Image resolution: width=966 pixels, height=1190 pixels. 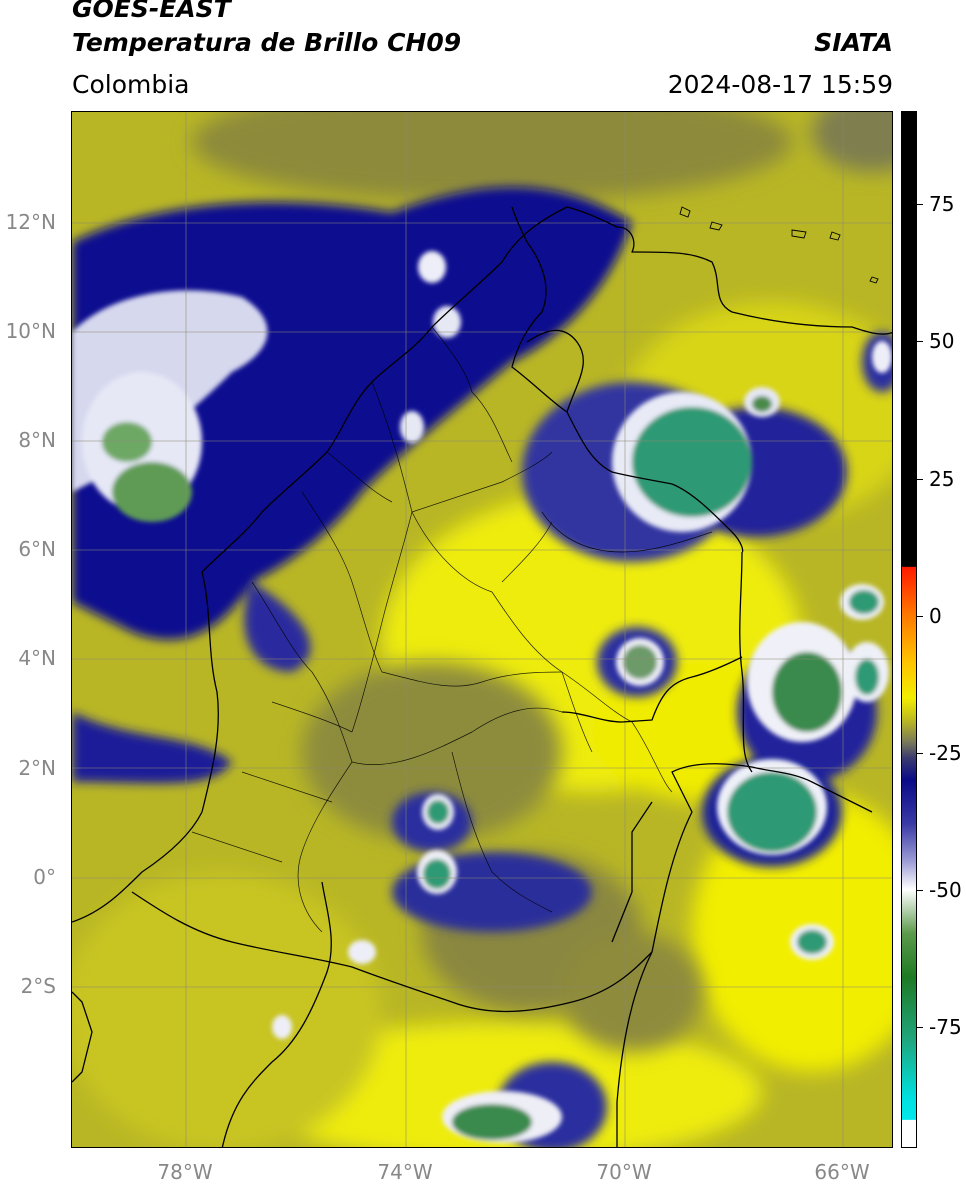 What do you see at coordinates (44, 877) in the screenshot?
I see `lat-label-0: 0°` at bounding box center [44, 877].